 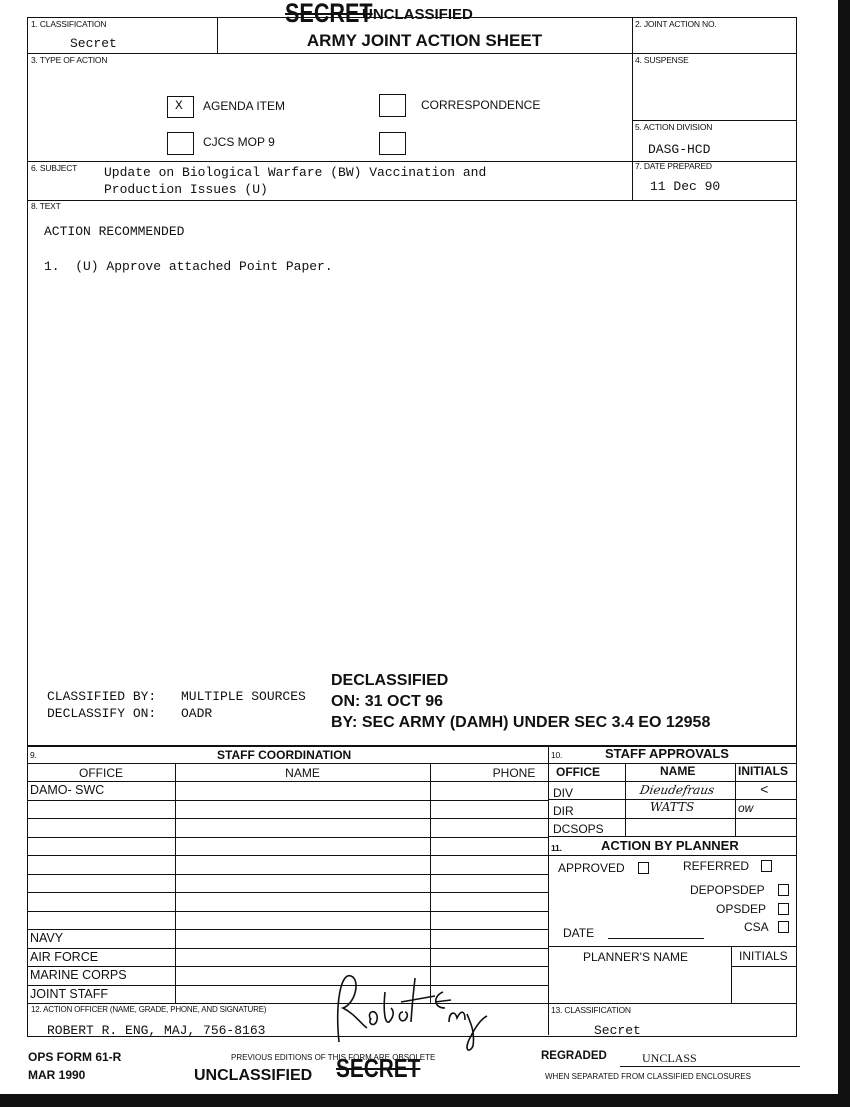 What do you see at coordinates (253, 1075) in the screenshot?
I see `bottom-classification: UNCLASSIFIED` at bounding box center [253, 1075].